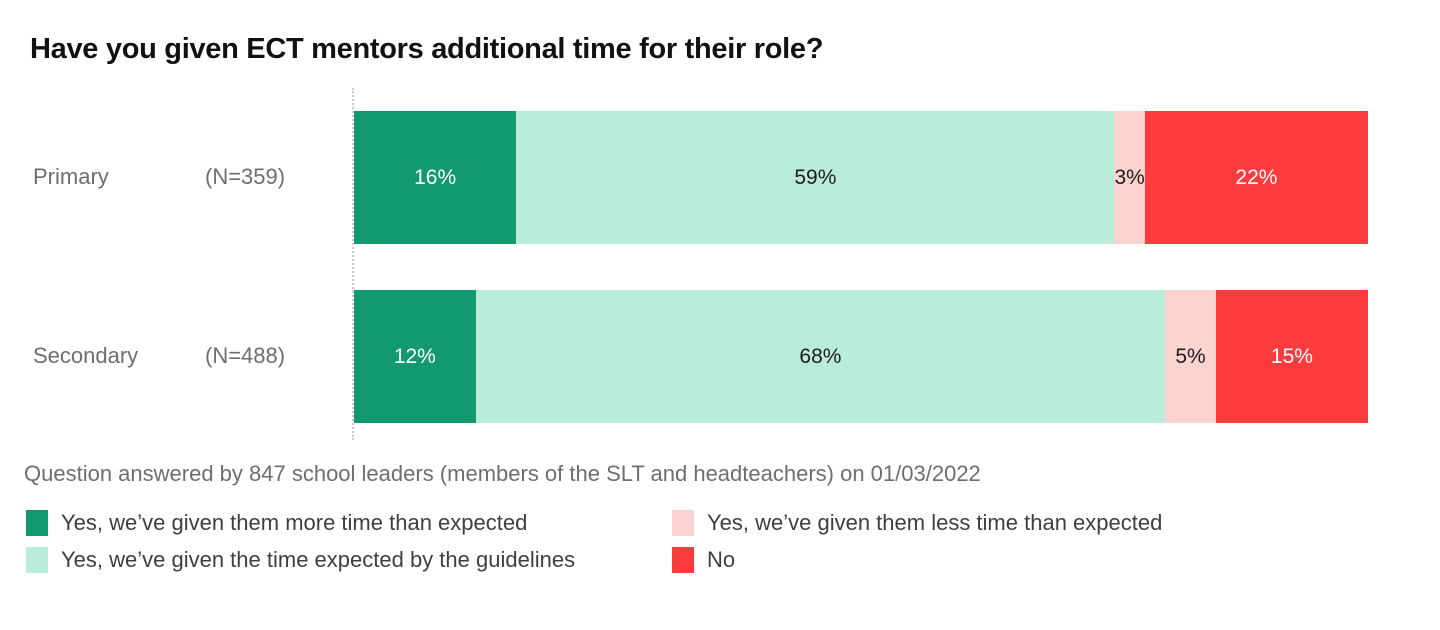 This screenshot has height=630, width=1440. I want to click on bar-value-label: 15%, so click(1291, 356).